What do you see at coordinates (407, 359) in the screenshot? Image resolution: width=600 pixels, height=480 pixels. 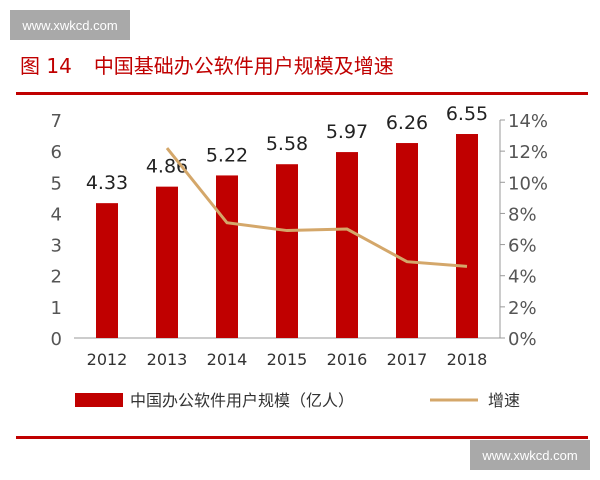 I see `x-tick-label: 2017` at bounding box center [407, 359].